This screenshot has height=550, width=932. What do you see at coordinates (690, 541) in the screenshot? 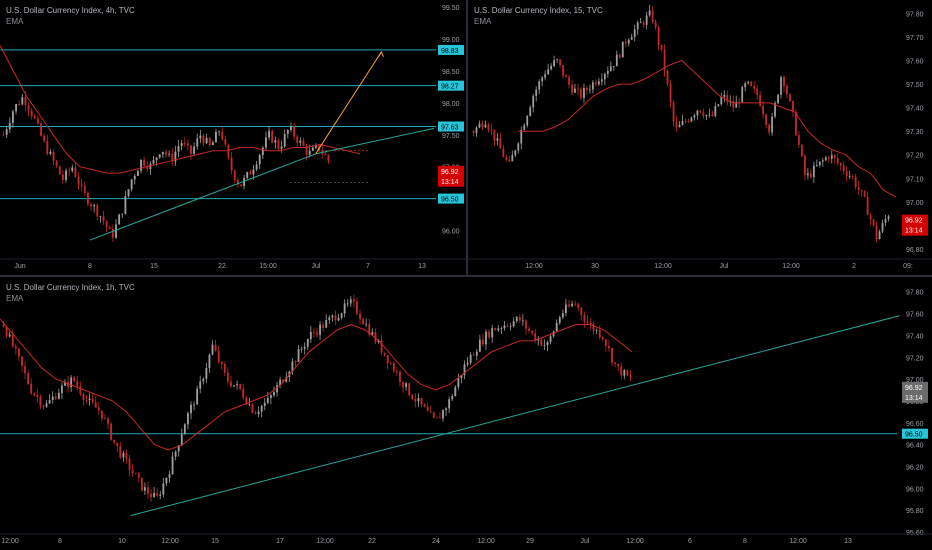
I see `x-tick-label: 6` at bounding box center [690, 541].